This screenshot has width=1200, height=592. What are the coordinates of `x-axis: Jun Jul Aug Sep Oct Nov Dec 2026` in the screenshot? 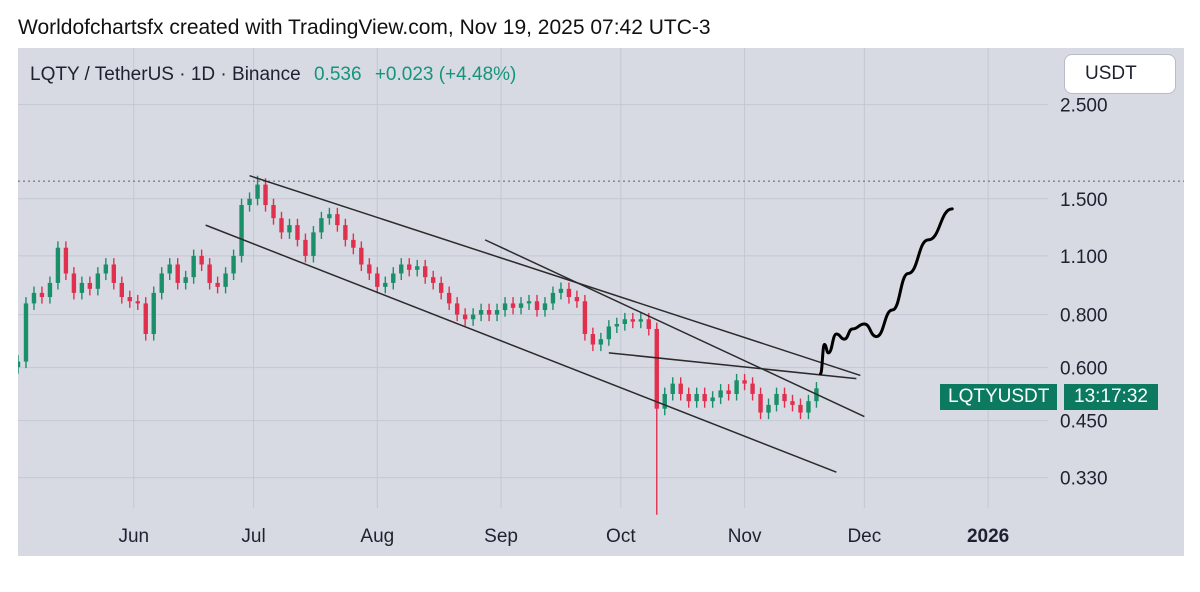 It's located at (563, 536).